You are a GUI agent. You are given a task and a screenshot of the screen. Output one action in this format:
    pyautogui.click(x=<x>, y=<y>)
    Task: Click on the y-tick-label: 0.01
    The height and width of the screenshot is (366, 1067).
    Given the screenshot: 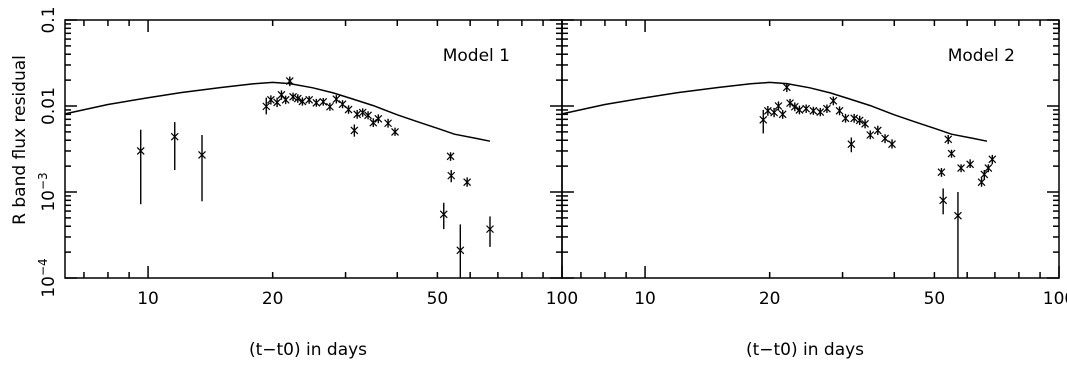 What is the action you would take?
    pyautogui.click(x=49, y=106)
    